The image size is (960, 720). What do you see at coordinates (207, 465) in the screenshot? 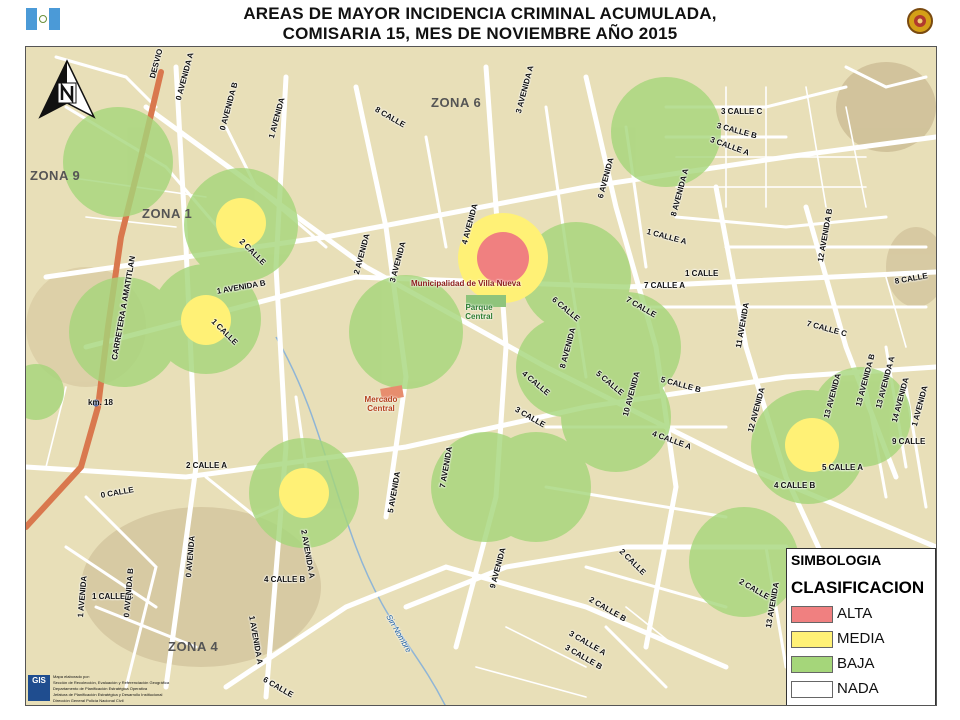
I see `street-label: 2 CALLE A` at bounding box center [207, 465].